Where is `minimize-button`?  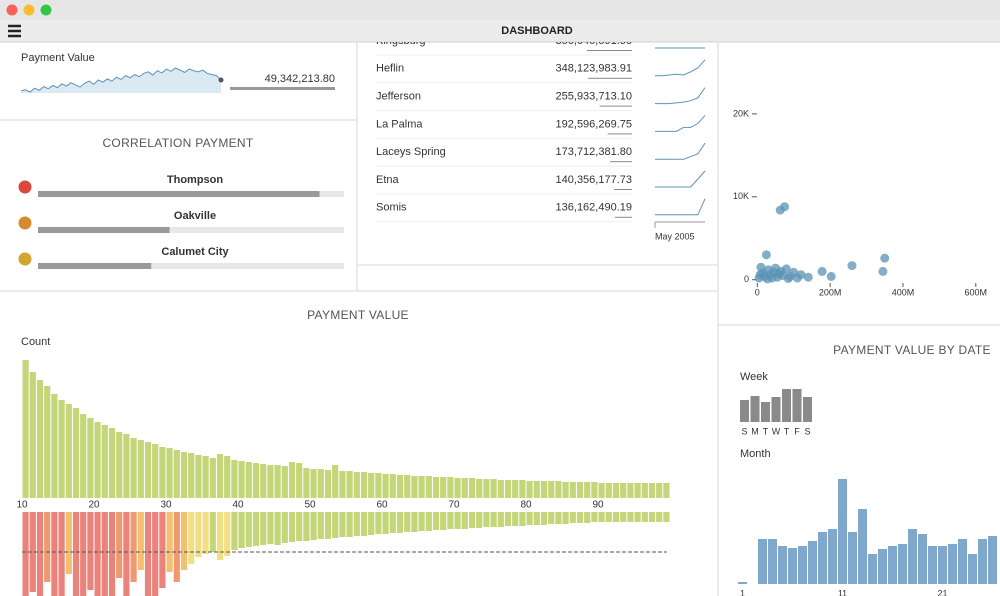 minimize-button is located at coordinates (29, 10).